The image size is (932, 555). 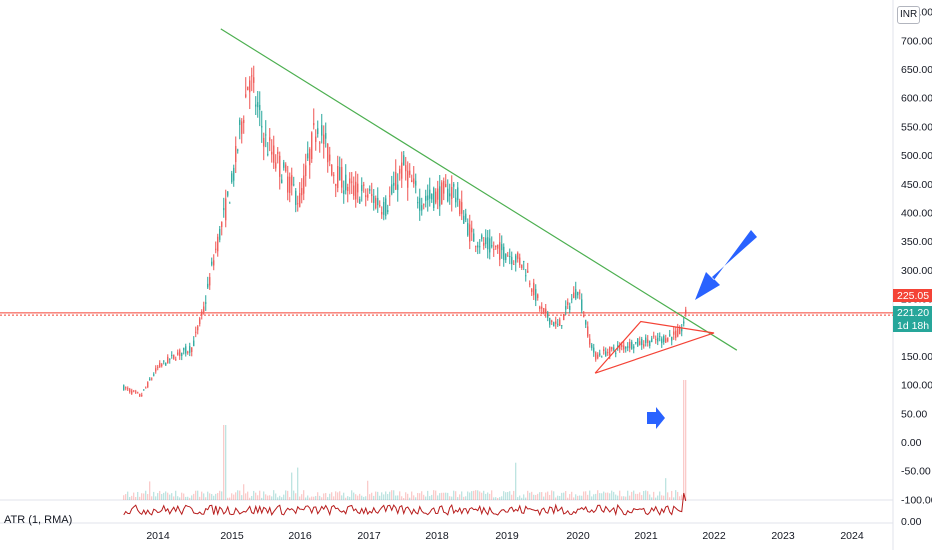 What do you see at coordinates (38, 520) in the screenshot?
I see `indicator-label: ATR (1, RMA)` at bounding box center [38, 520].